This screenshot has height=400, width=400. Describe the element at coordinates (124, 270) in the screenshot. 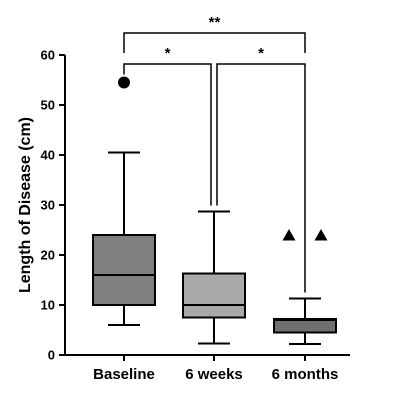

I see `box-baseline` at that location.